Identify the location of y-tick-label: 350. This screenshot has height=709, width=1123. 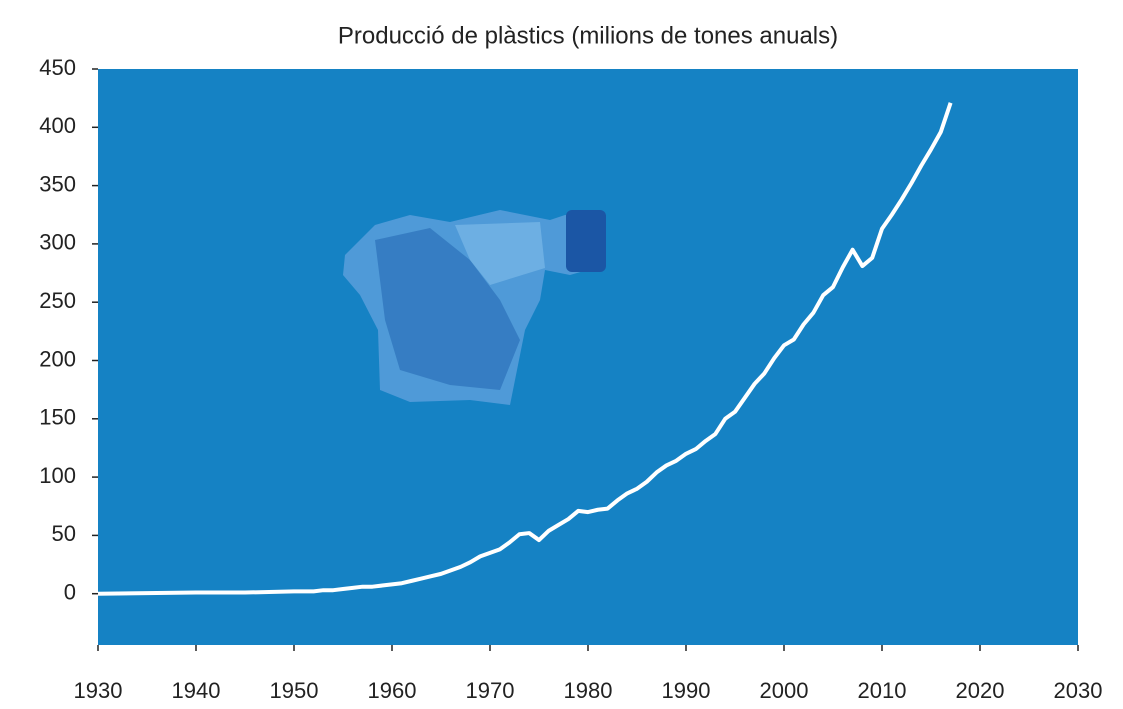
(57, 183).